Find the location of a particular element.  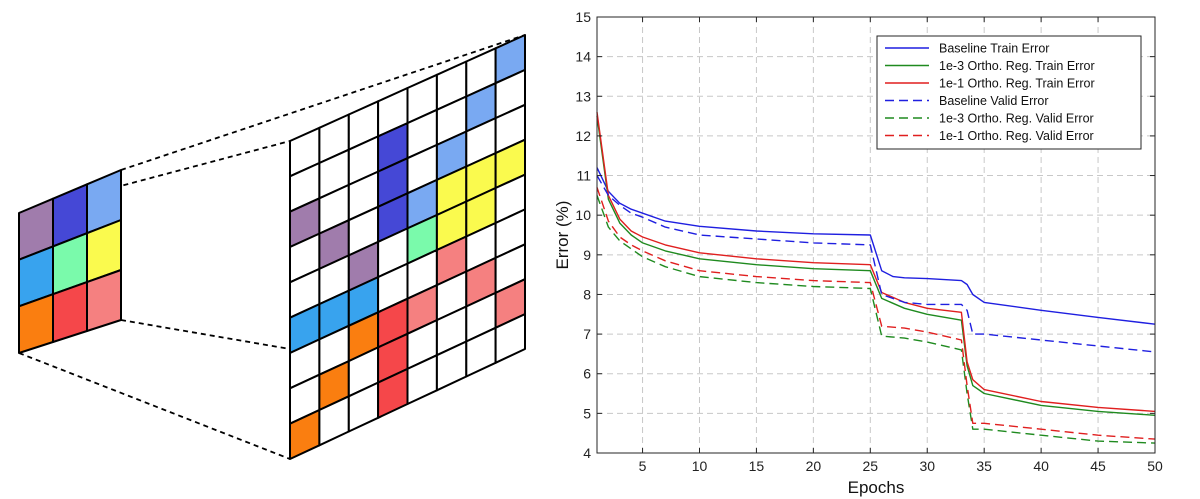

y-tick-label: 15 is located at coordinates (583, 17).